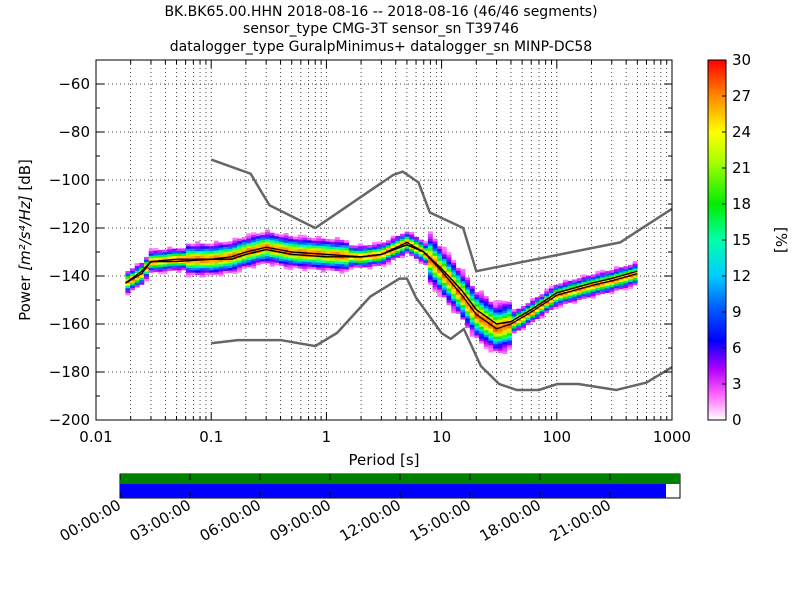  Describe the element at coordinates (442, 334) in the screenshot. I see `nlnm-curve` at that location.